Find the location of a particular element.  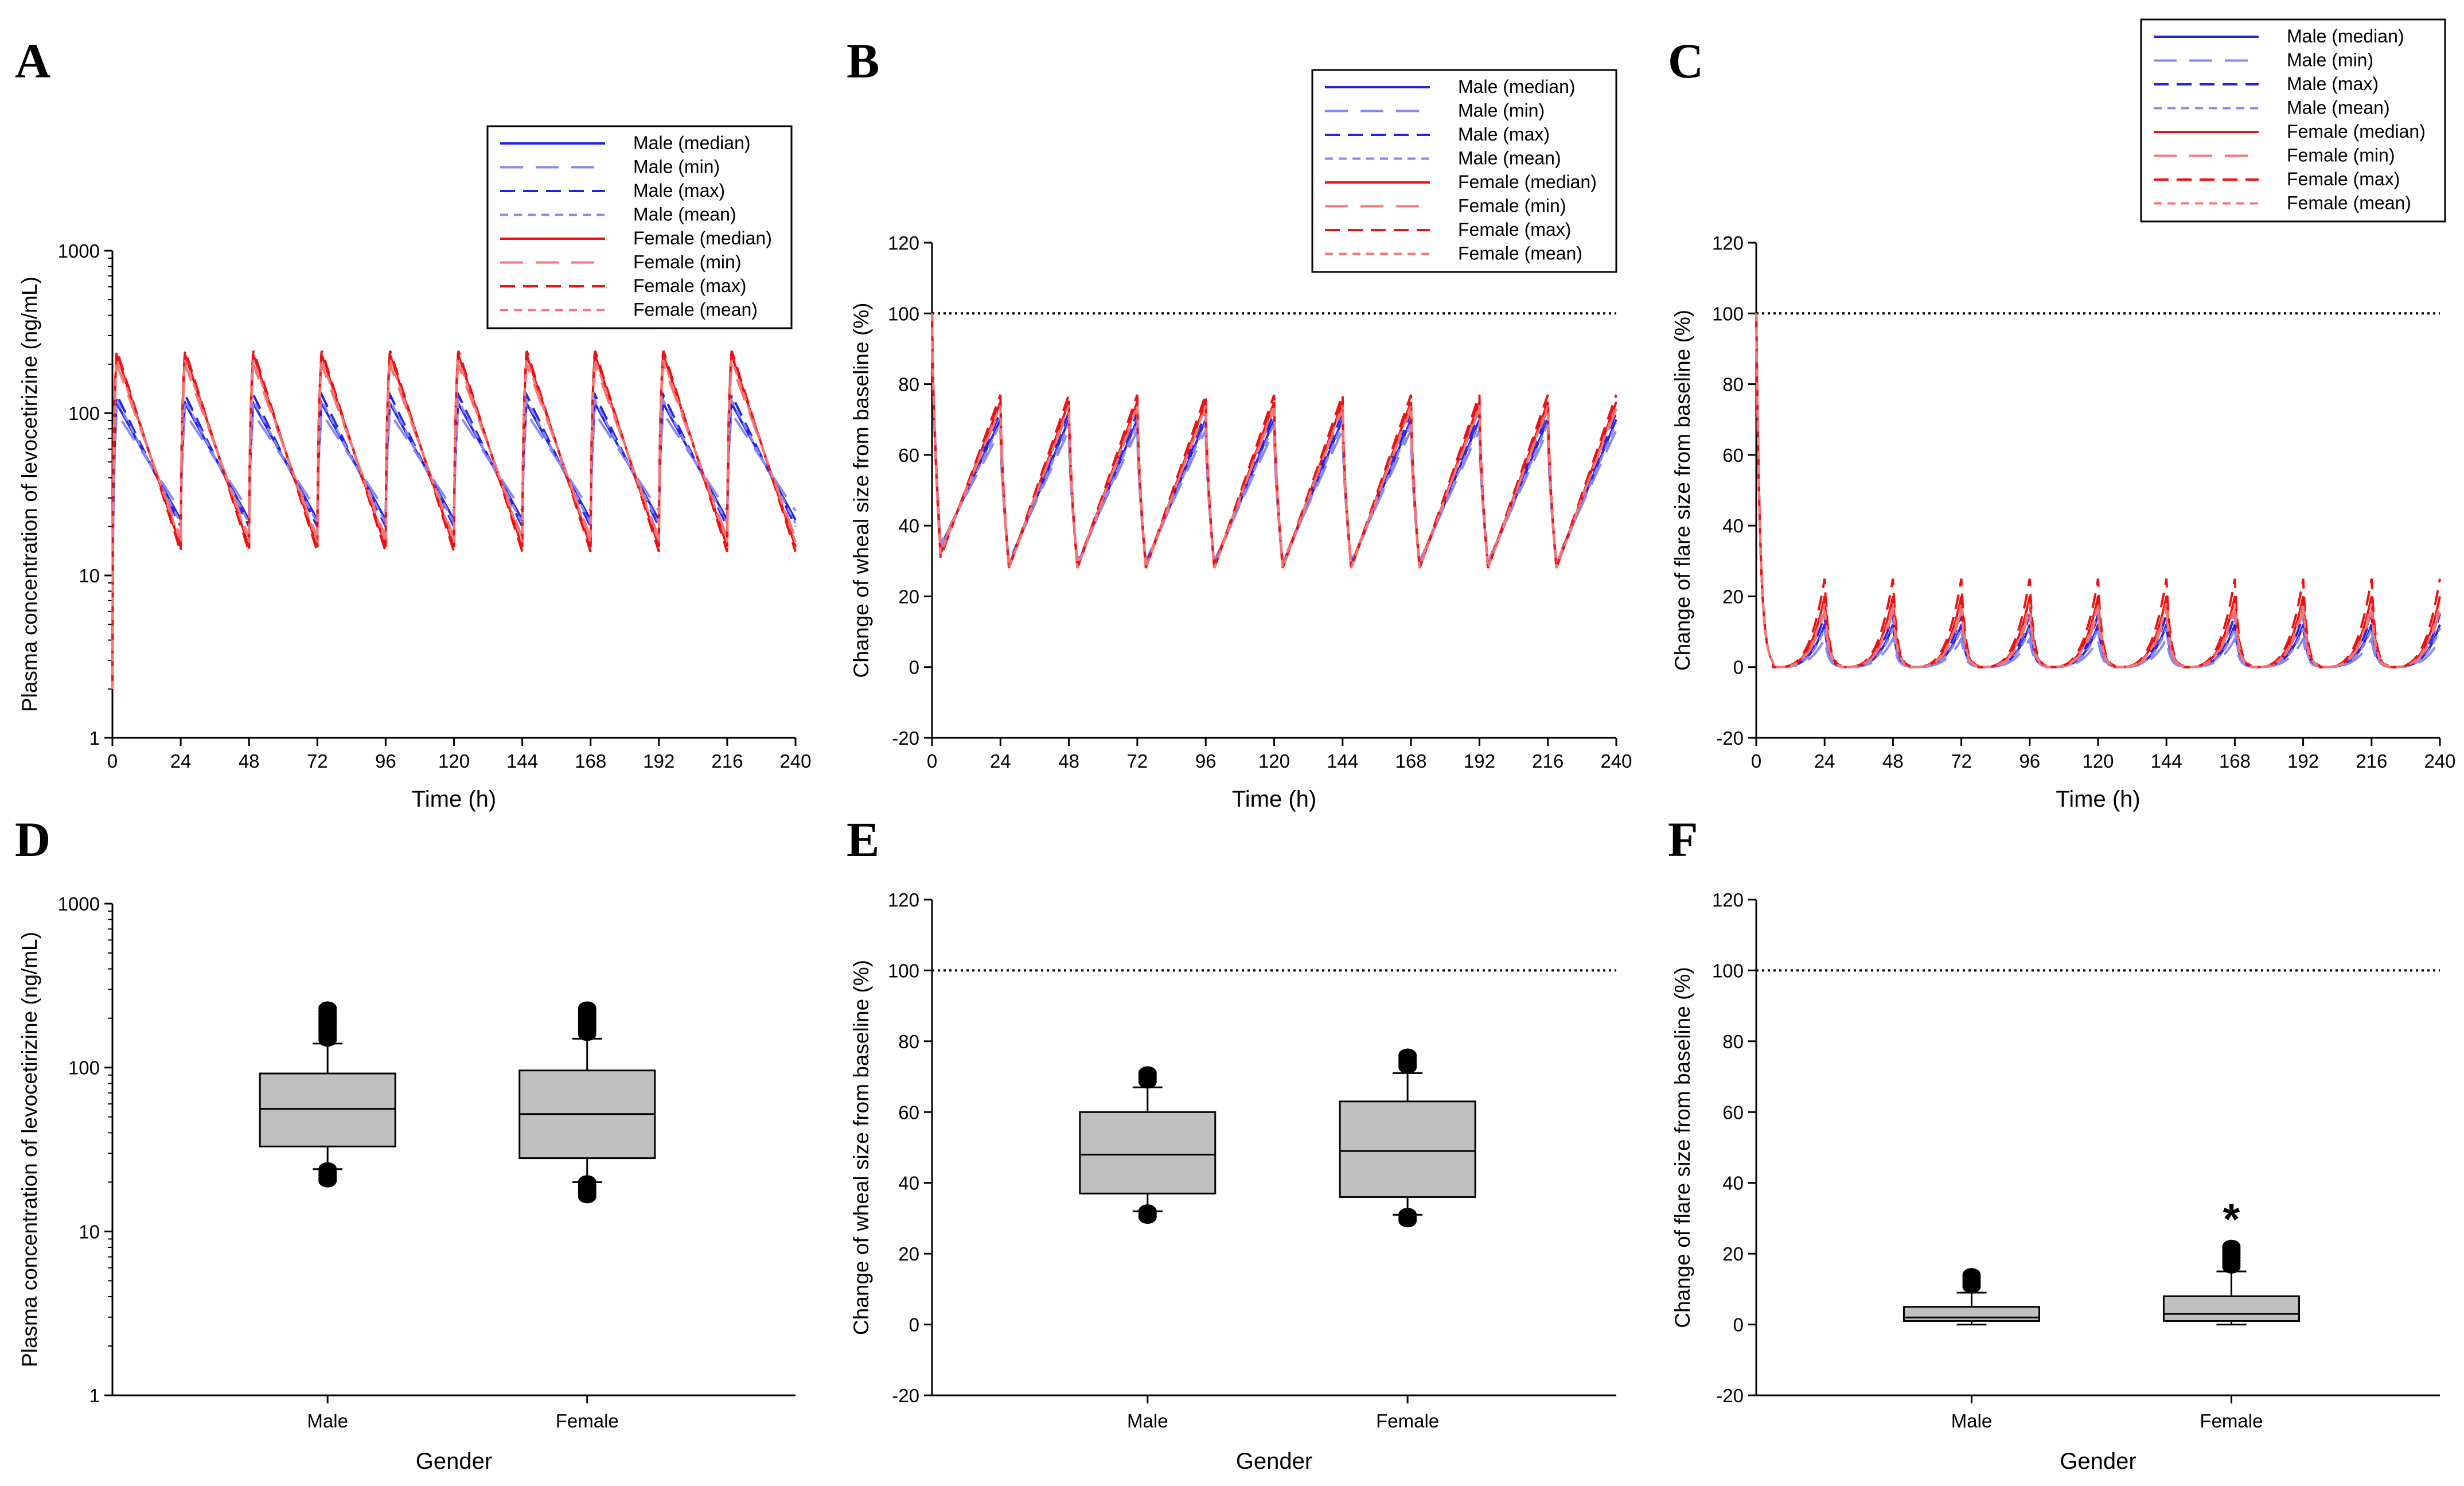

series-line-male-mean is located at coordinates (2098, 490).